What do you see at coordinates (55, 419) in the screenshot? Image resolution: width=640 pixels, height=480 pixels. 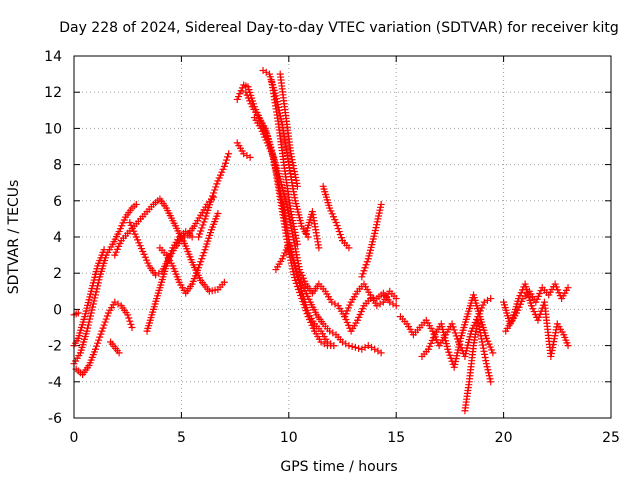 I see `y-tick-label: -6` at bounding box center [55, 419].